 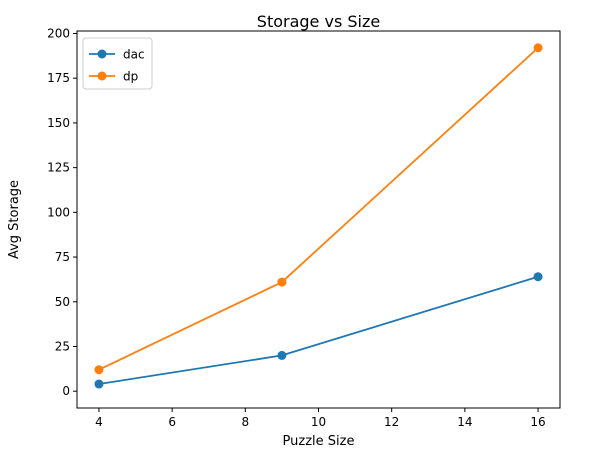 I want to click on y-tick-label: 50, so click(x=62, y=302).